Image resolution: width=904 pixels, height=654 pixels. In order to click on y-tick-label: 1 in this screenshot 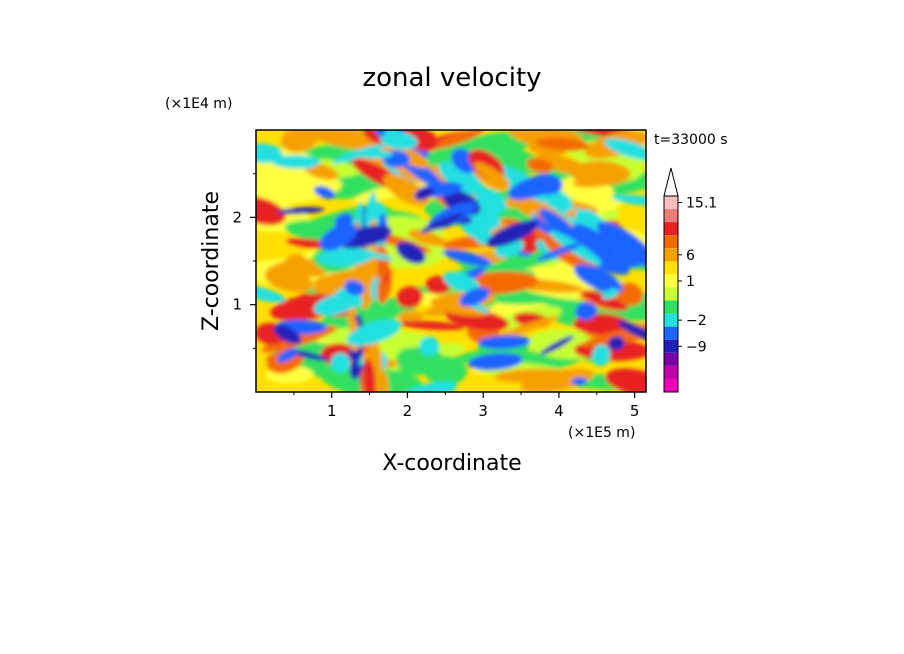, I will do `click(237, 305)`.